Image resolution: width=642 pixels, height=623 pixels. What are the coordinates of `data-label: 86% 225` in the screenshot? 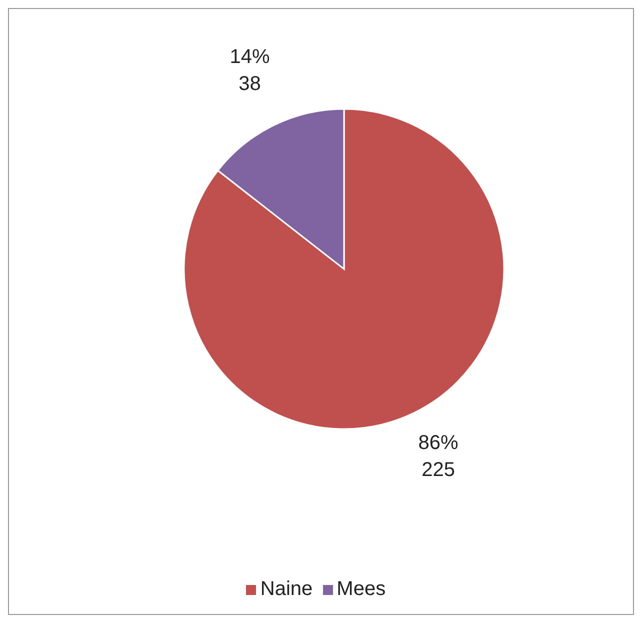 It's located at (438, 457).